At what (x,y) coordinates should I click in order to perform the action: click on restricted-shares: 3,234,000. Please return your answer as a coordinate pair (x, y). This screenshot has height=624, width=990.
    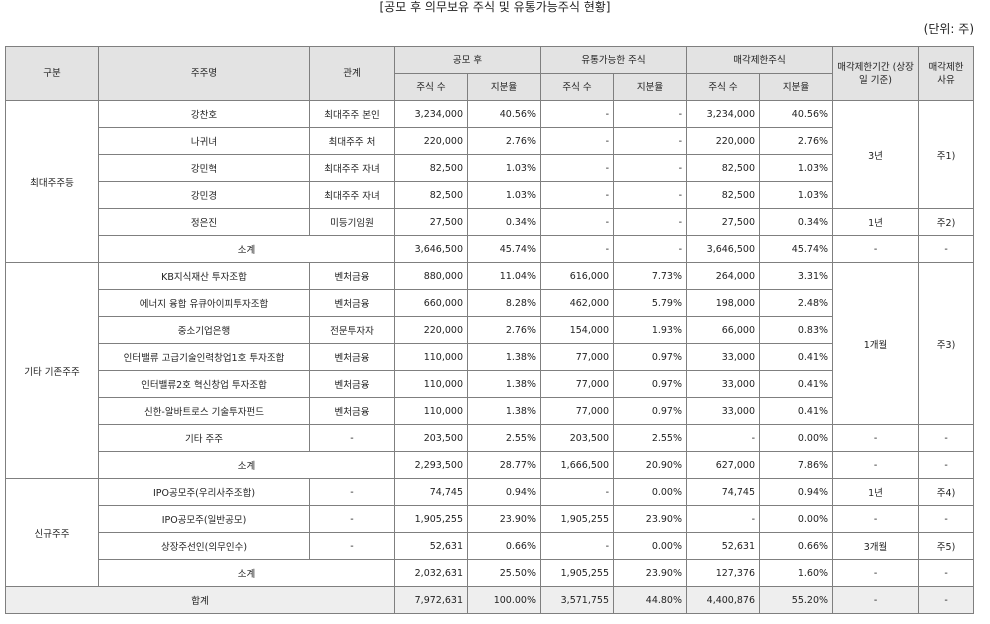
    Looking at the image, I should click on (723, 114).